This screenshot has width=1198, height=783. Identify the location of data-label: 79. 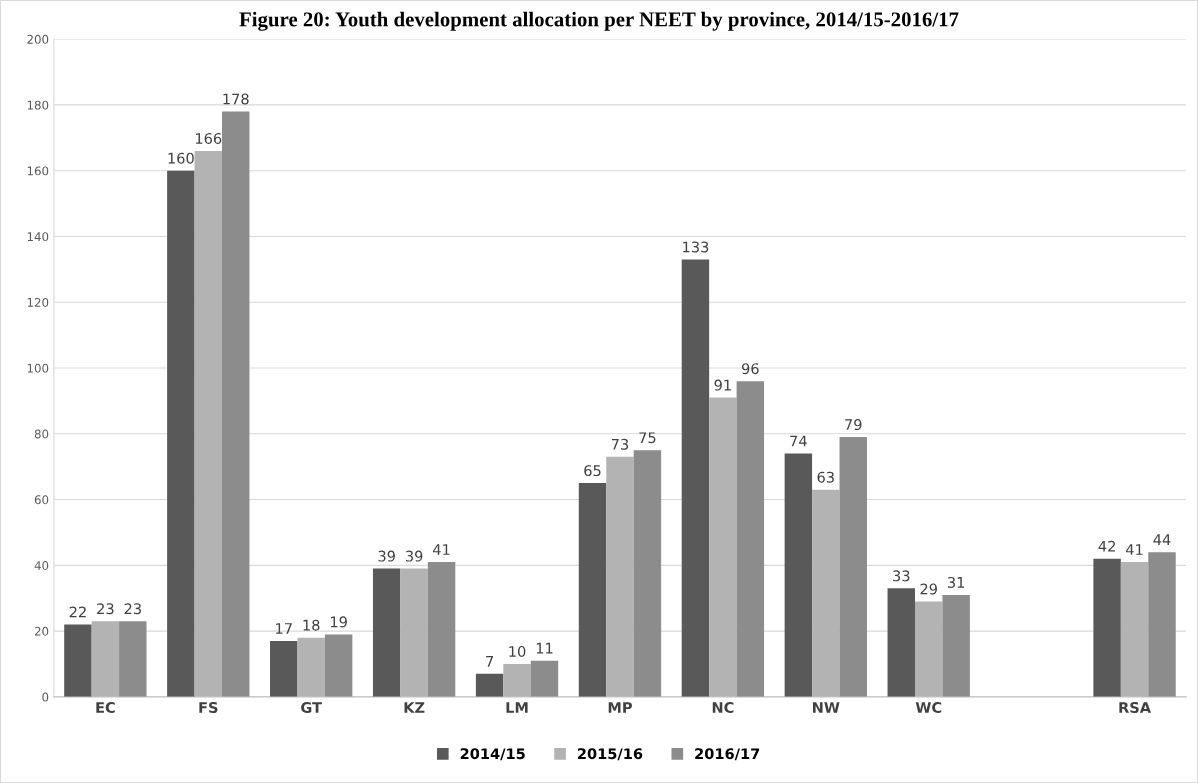
(853, 425).